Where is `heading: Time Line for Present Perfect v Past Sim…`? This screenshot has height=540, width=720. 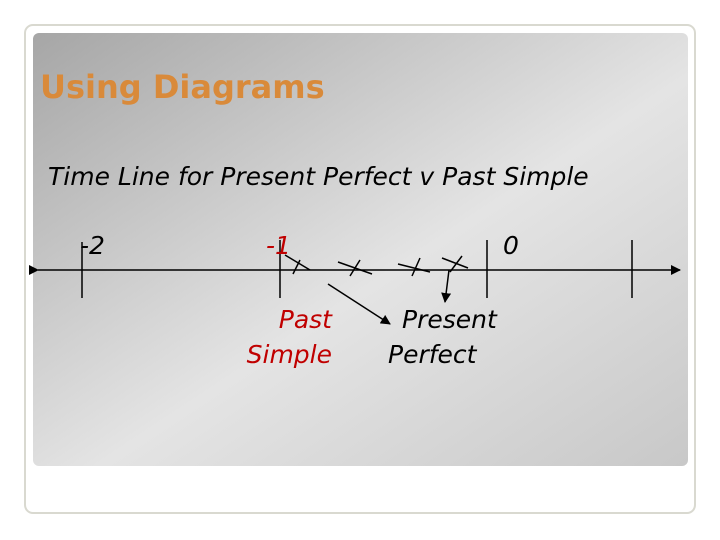
heading: Time Line for Present Perfect v Past Sim… is located at coordinates (318, 176).